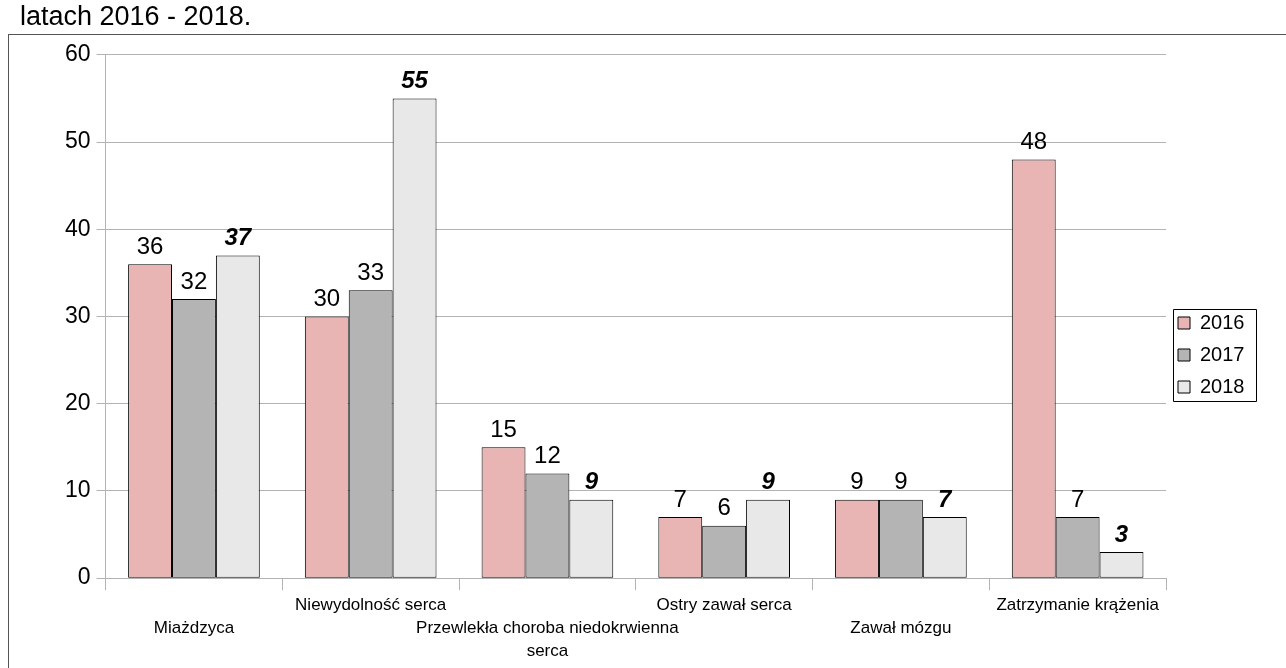  Describe the element at coordinates (77, 227) in the screenshot. I see `y-tick-label: 40` at that location.